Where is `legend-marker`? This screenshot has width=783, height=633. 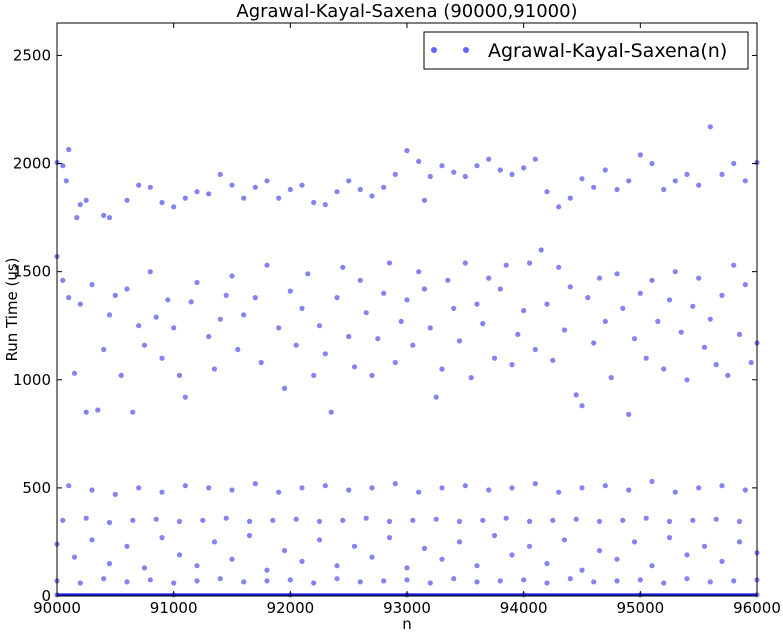 legend-marker is located at coordinates (434, 50).